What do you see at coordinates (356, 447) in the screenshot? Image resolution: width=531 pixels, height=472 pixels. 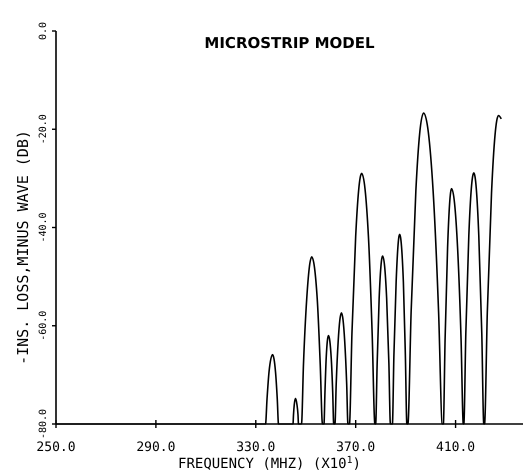 I see `x-tick-label: 370.0` at bounding box center [356, 447].